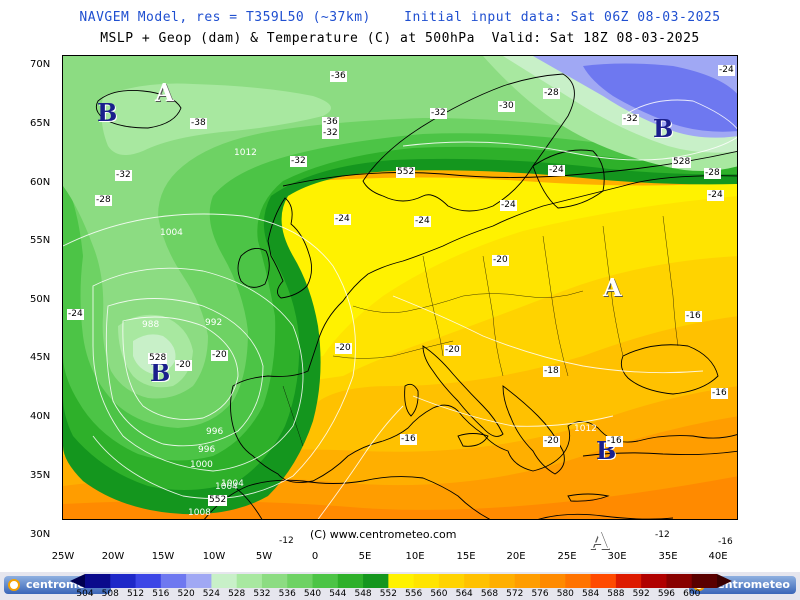  What do you see at coordinates (591, 594) in the screenshot?
I see `colorbar-value-label: 584` at bounding box center [591, 594].